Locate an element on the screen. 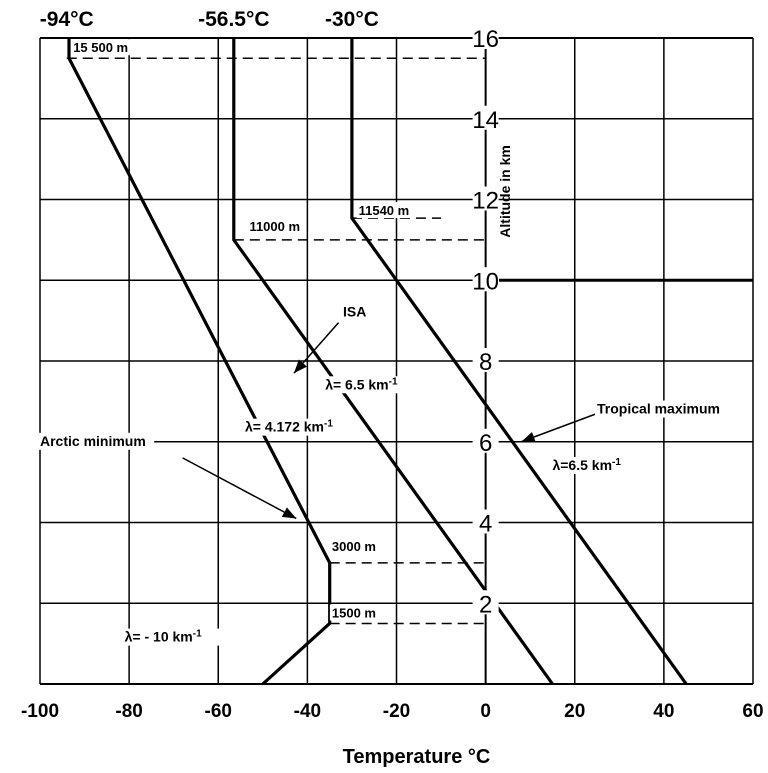  annotation-label: ISA is located at coordinates (354, 312).